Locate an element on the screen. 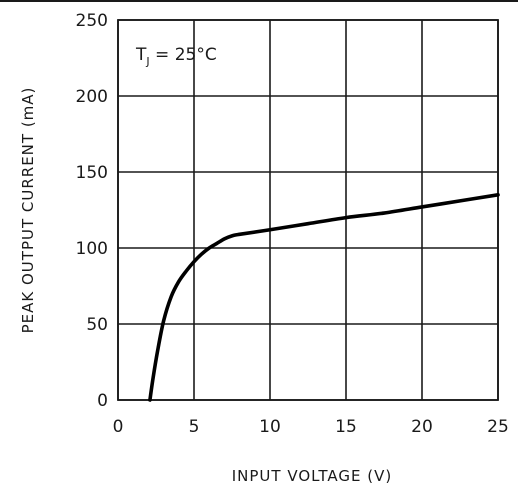 The height and width of the screenshot is (490, 518). x-tick-label-0: 0 is located at coordinates (118, 427).